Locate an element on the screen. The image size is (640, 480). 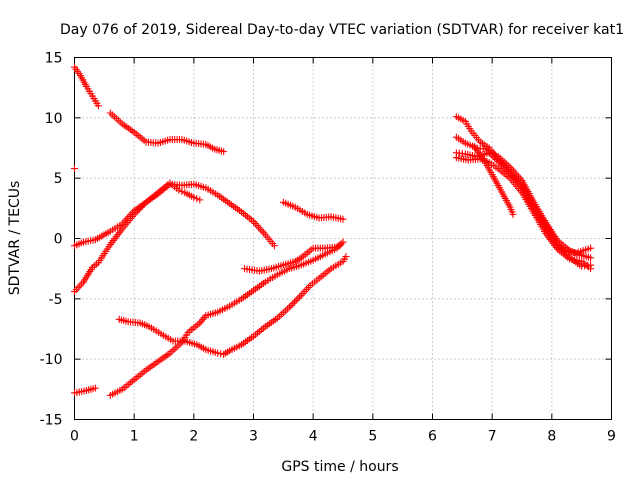
y-tick-label: 0 is located at coordinates (58, 240).